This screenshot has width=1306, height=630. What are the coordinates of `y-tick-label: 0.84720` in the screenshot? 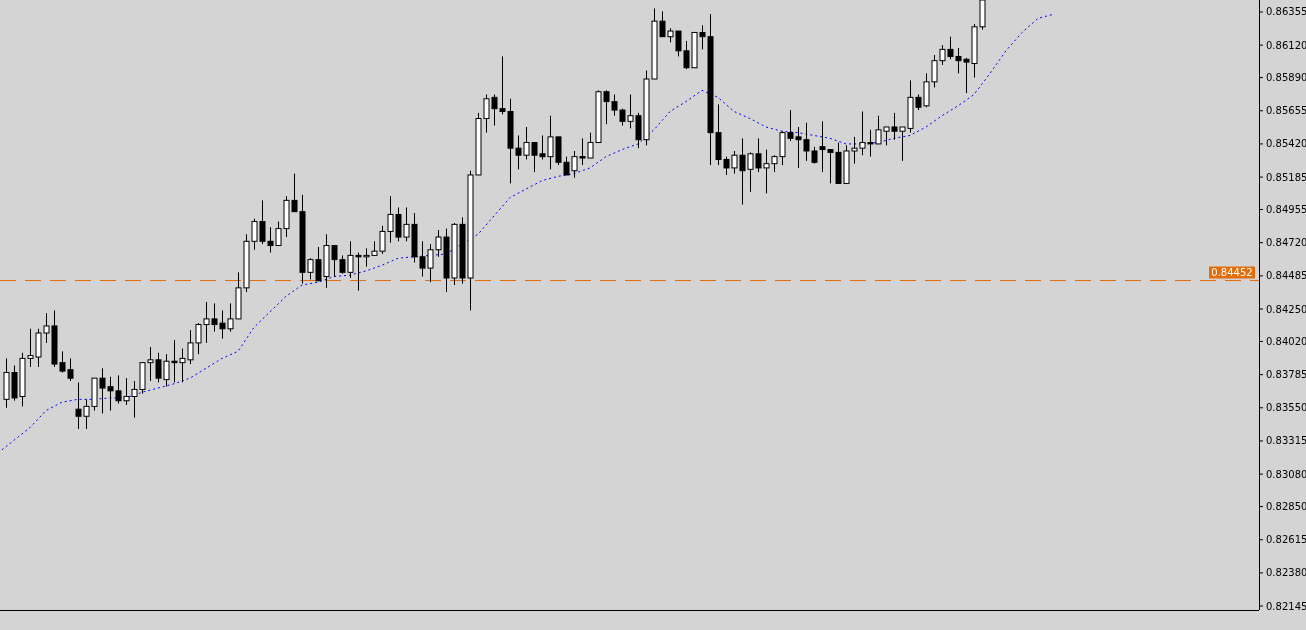 It's located at (1286, 243).